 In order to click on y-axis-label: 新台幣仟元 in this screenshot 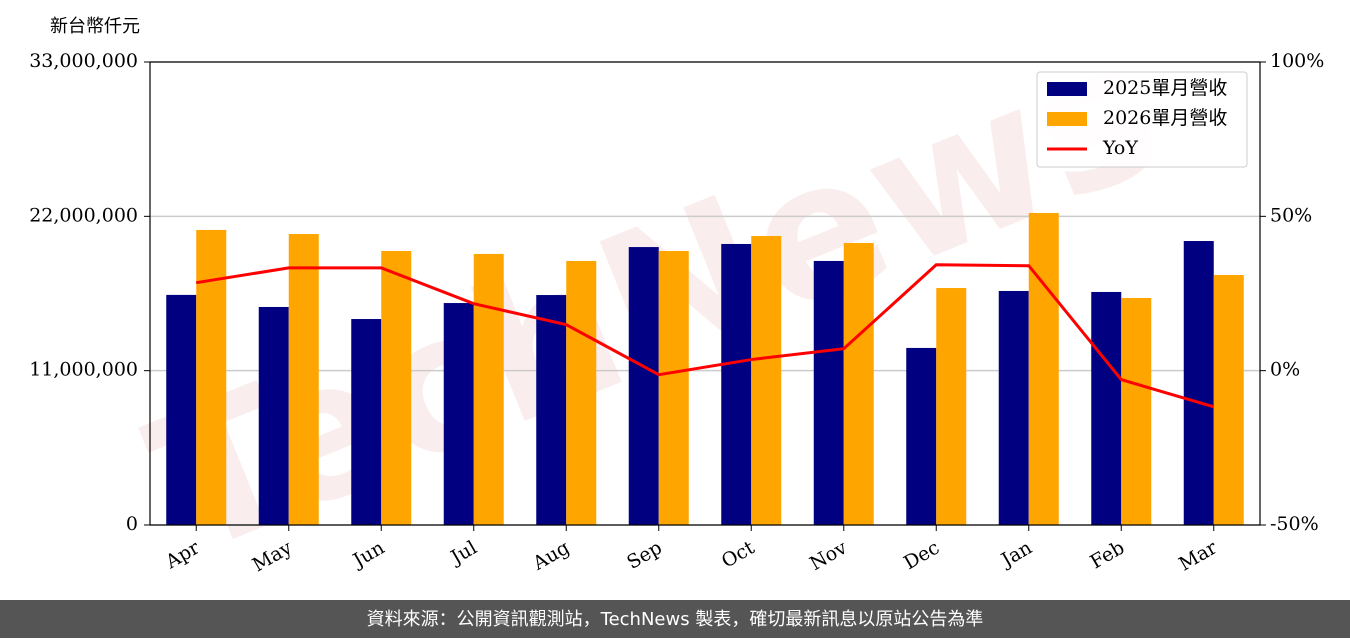, I will do `click(95, 26)`.